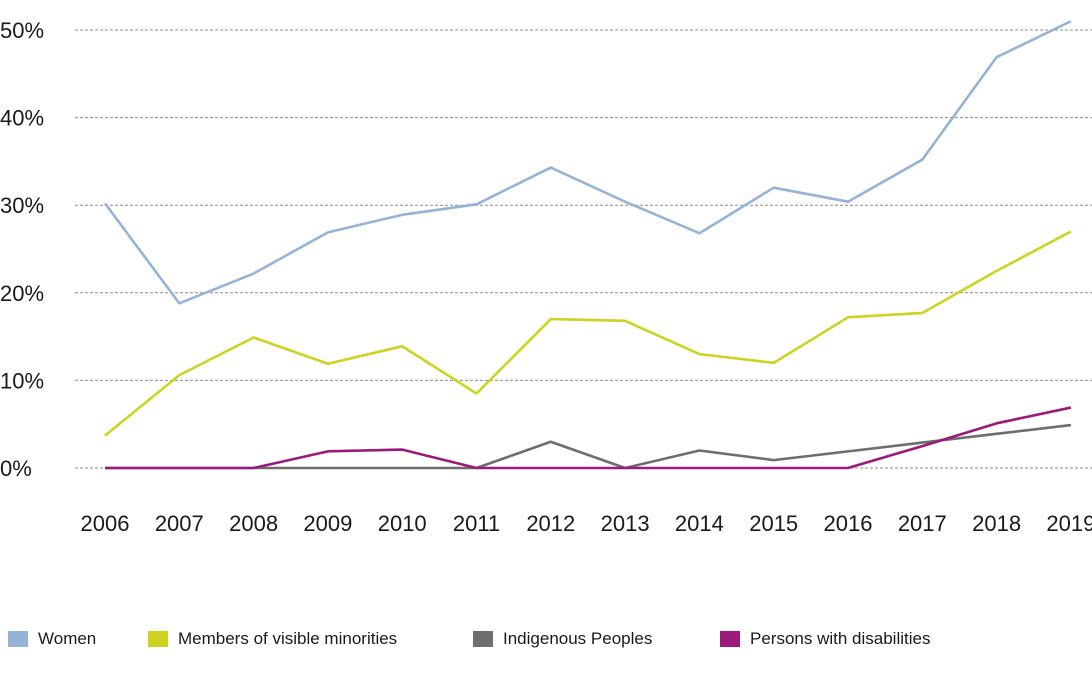  I want to click on x-tick-label: 2008, so click(253, 523).